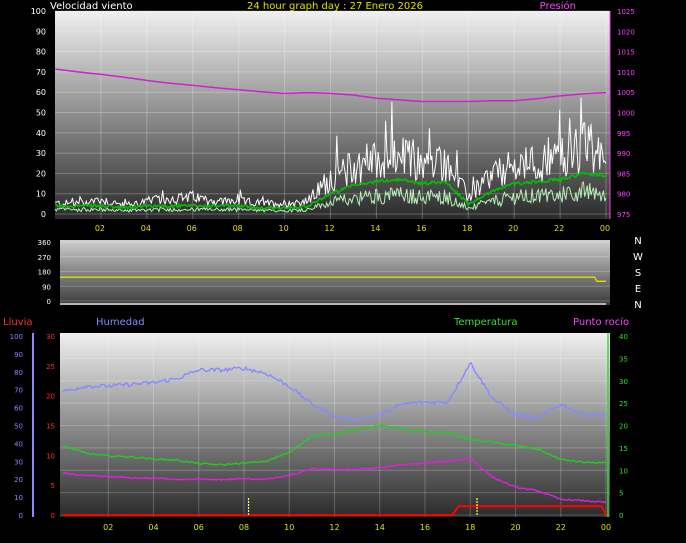 This screenshot has width=686, height=543. What do you see at coordinates (46, 287) in the screenshot?
I see `direction-tick-label: 90` at bounding box center [46, 287].